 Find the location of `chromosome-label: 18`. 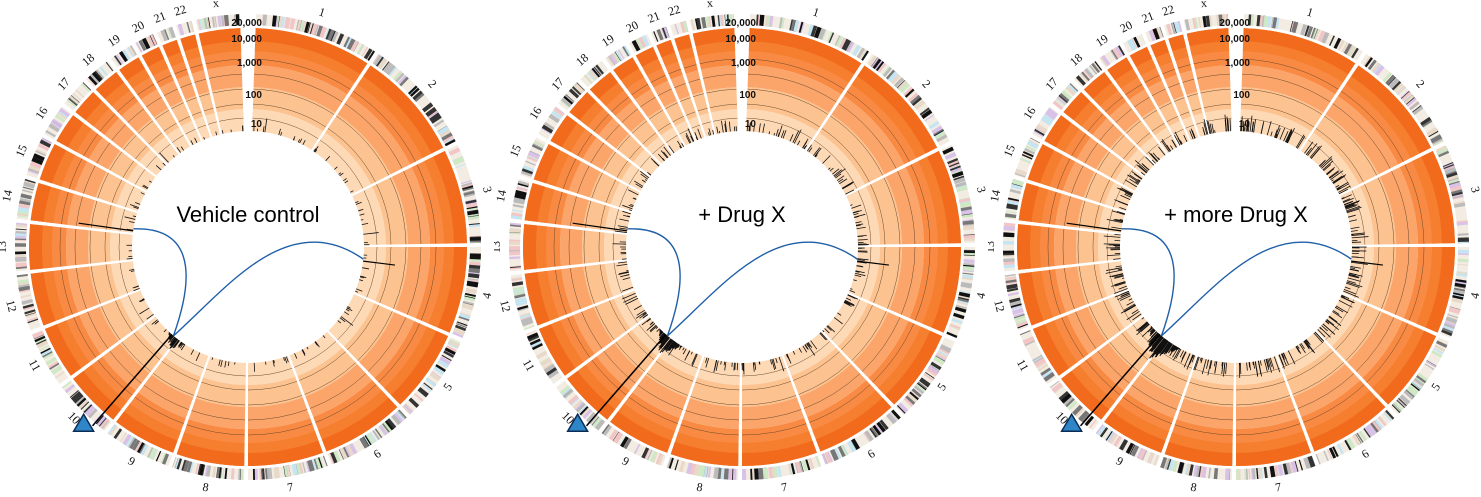

chromosome-label: 18 is located at coordinates (88, 60).